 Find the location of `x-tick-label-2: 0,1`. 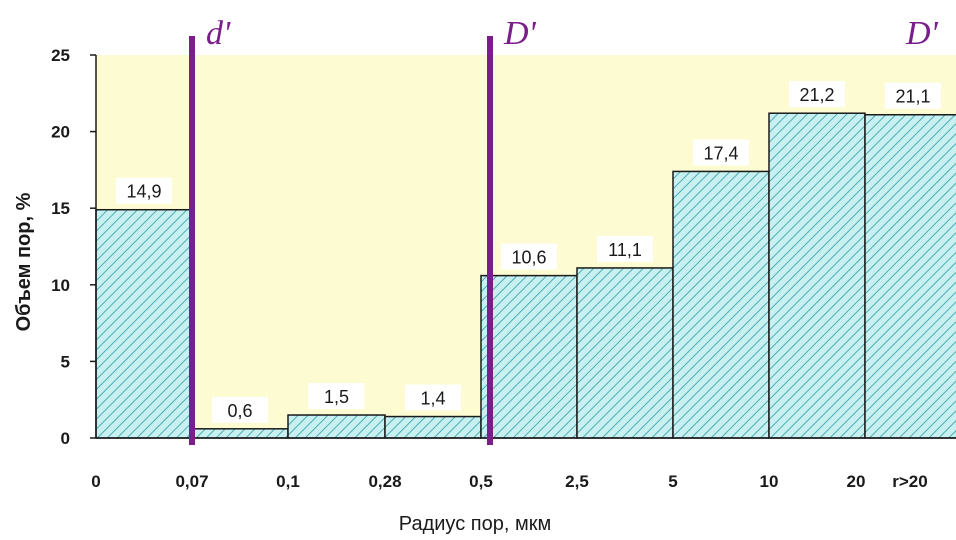

x-tick-label-2: 0,1 is located at coordinates (288, 481).